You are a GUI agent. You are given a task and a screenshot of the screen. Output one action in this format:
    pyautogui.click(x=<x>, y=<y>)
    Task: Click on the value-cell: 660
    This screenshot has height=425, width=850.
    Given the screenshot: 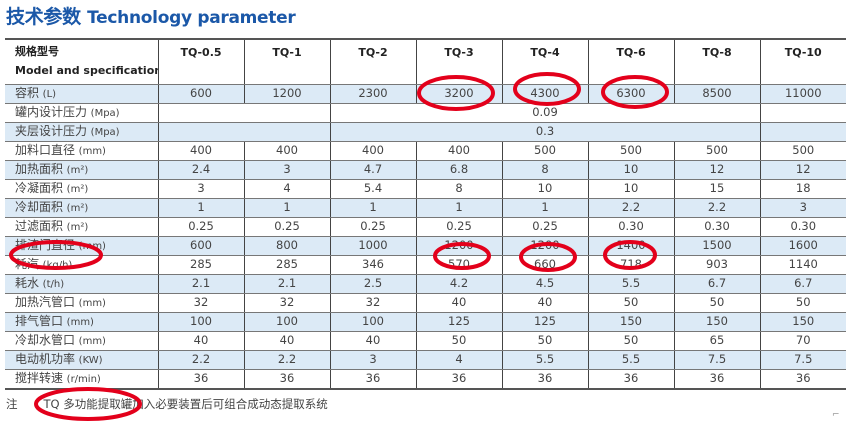 What is the action you would take?
    pyautogui.click(x=545, y=265)
    